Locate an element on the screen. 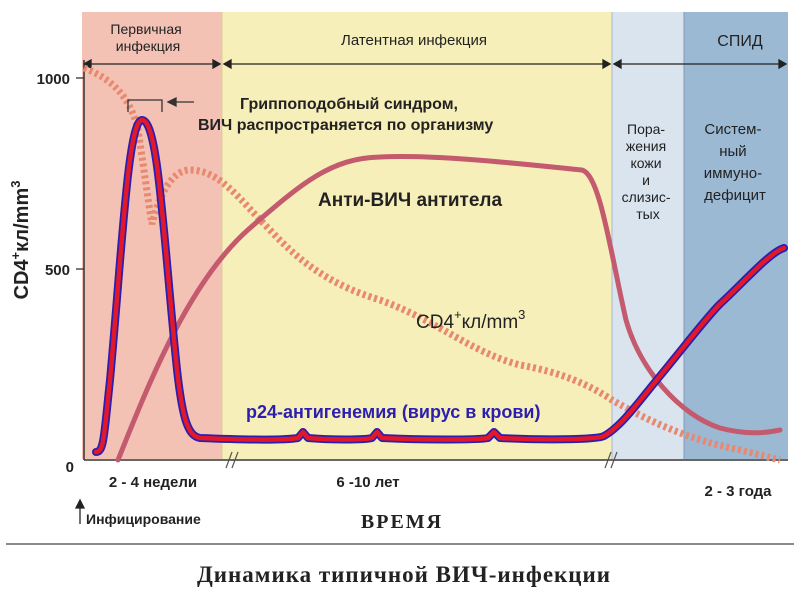  y-tick-1000: 1000 is located at coordinates (53, 79).